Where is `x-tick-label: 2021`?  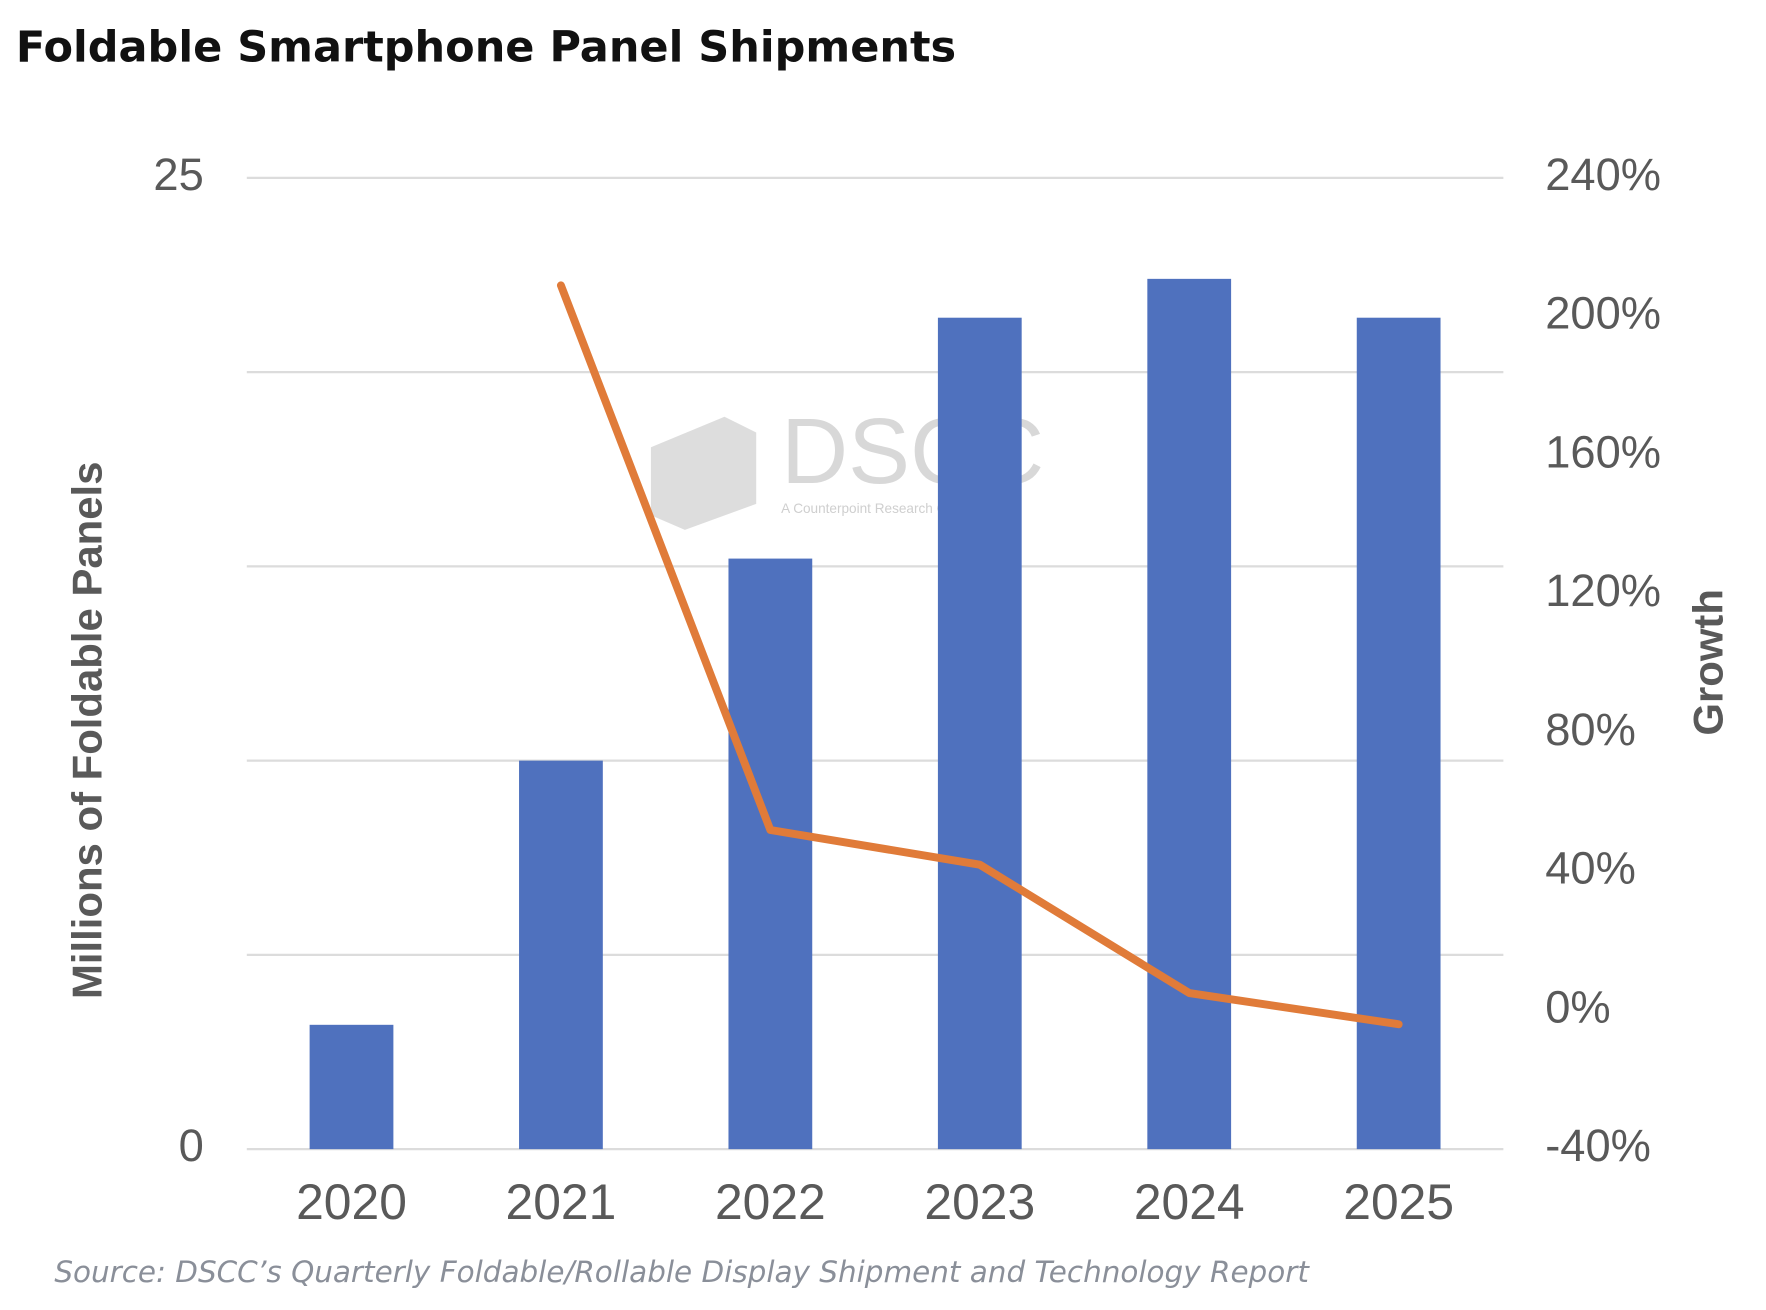
x-tick-label: 2021 is located at coordinates (561, 1202).